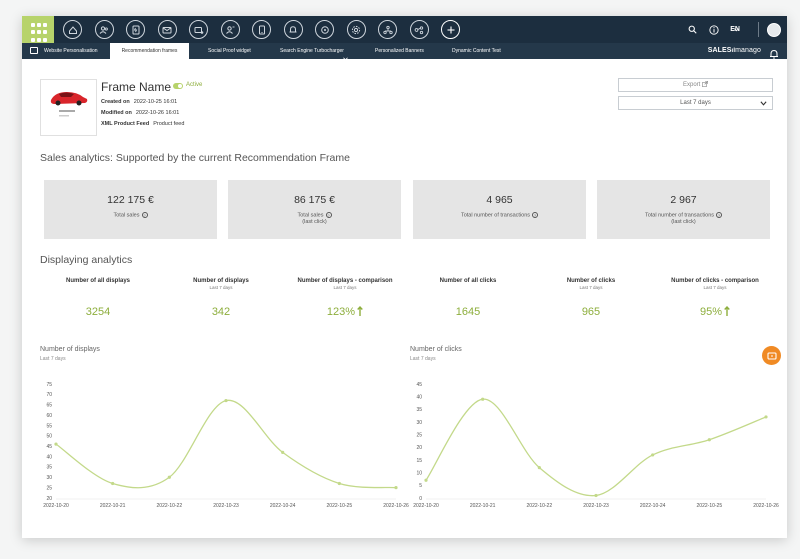  What do you see at coordinates (49, 437) in the screenshot?
I see `y-tick-label: 50` at bounding box center [49, 437].